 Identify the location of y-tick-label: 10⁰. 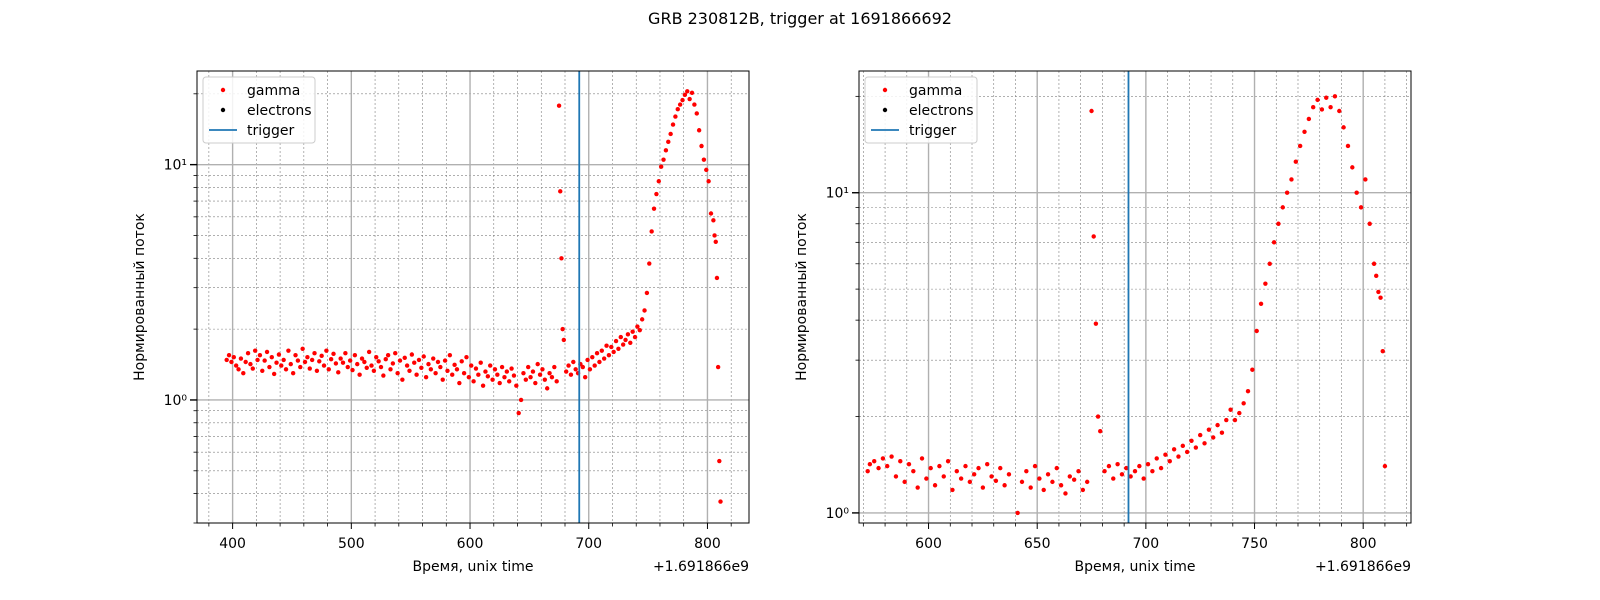
(176, 401).